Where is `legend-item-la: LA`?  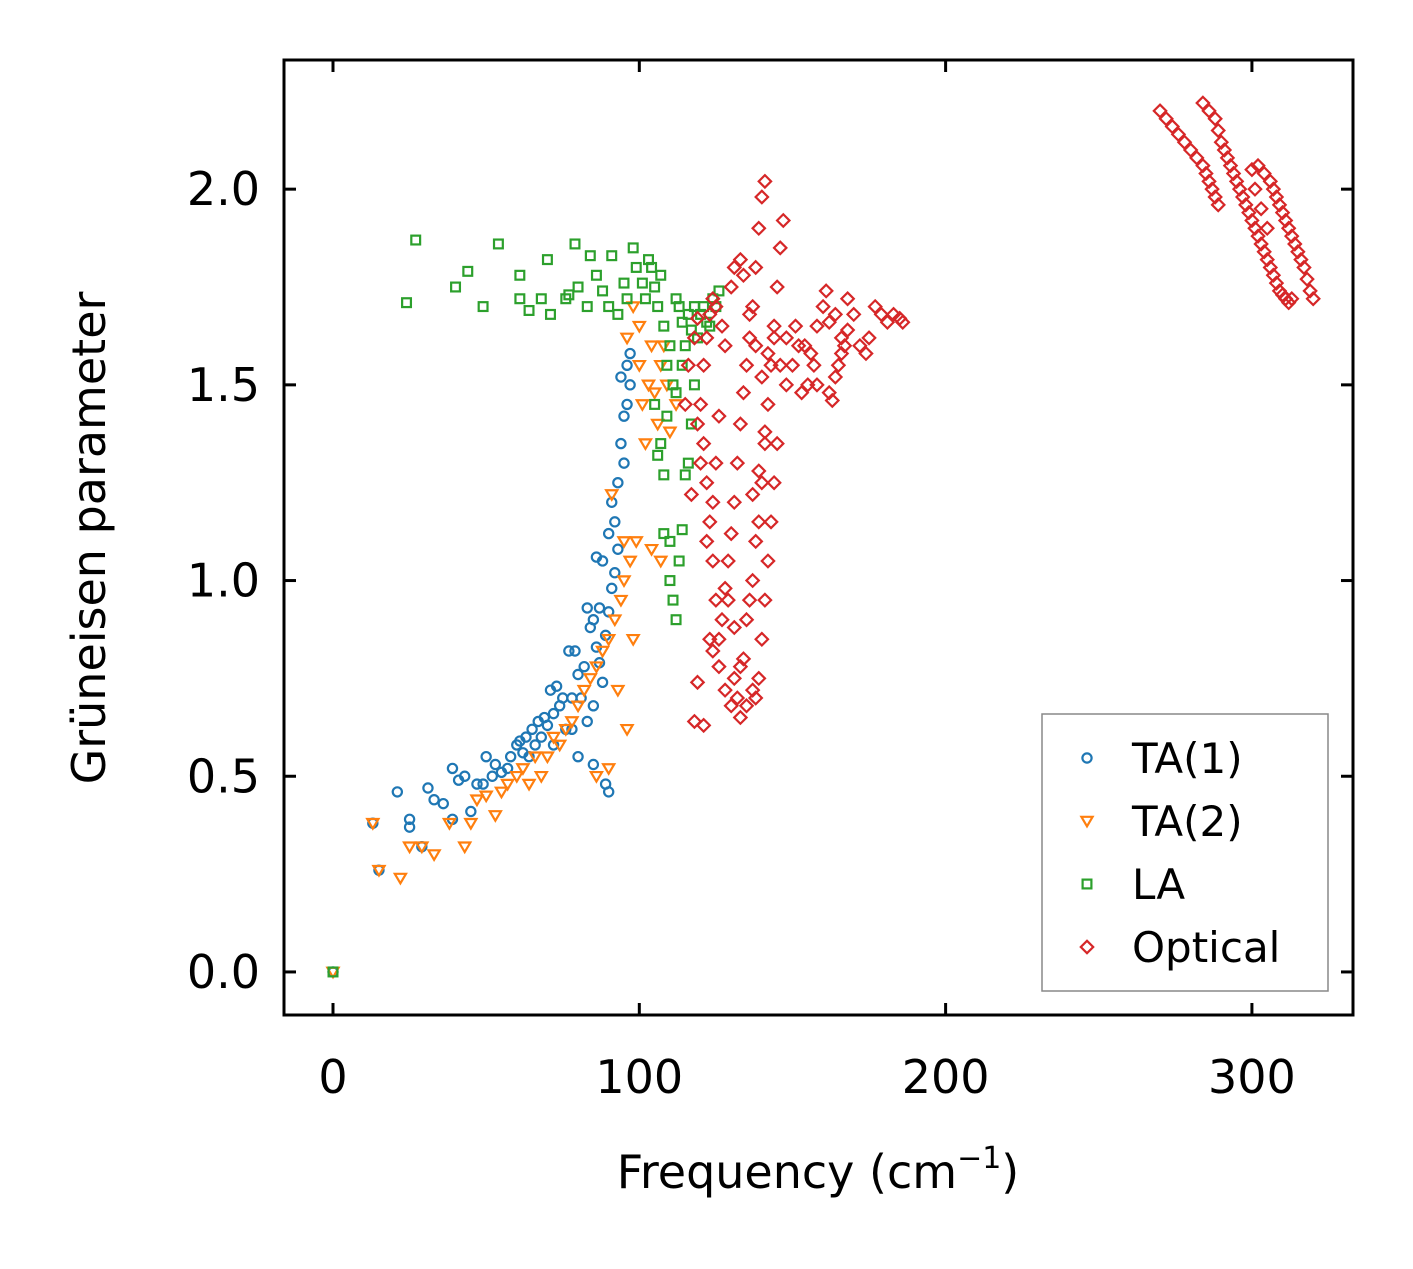
legend-item-la: LA is located at coordinates (1133, 884).